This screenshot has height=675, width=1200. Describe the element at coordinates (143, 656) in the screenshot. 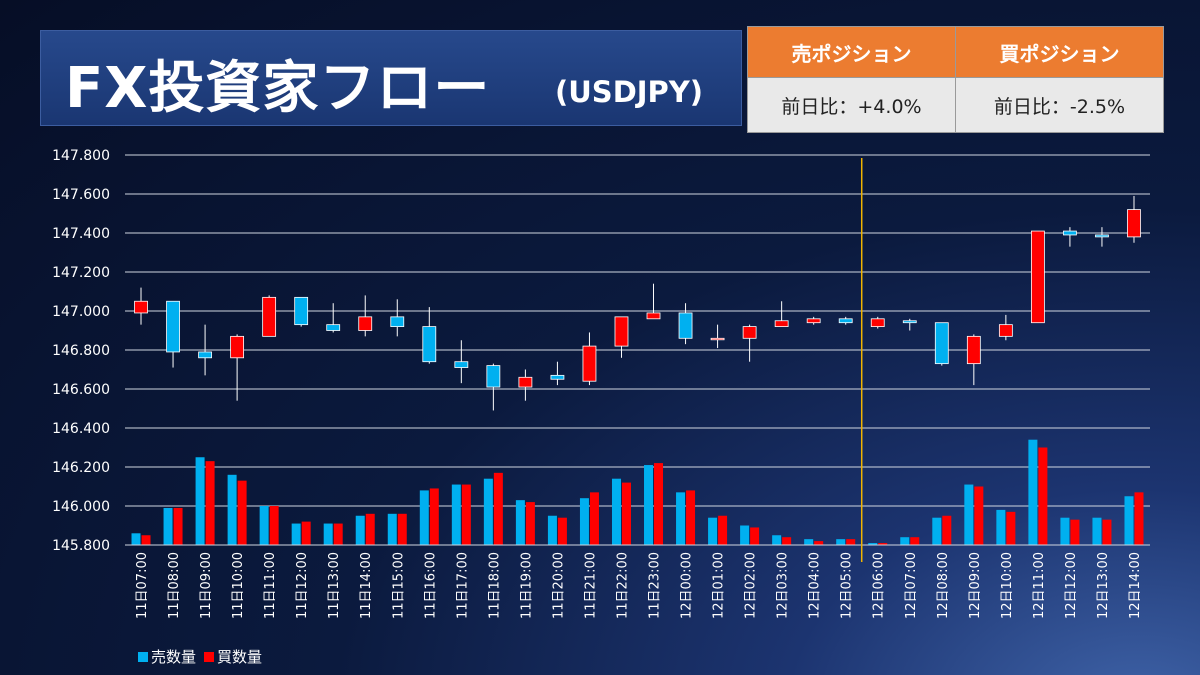

I see `legend-swatch-sell` at that location.